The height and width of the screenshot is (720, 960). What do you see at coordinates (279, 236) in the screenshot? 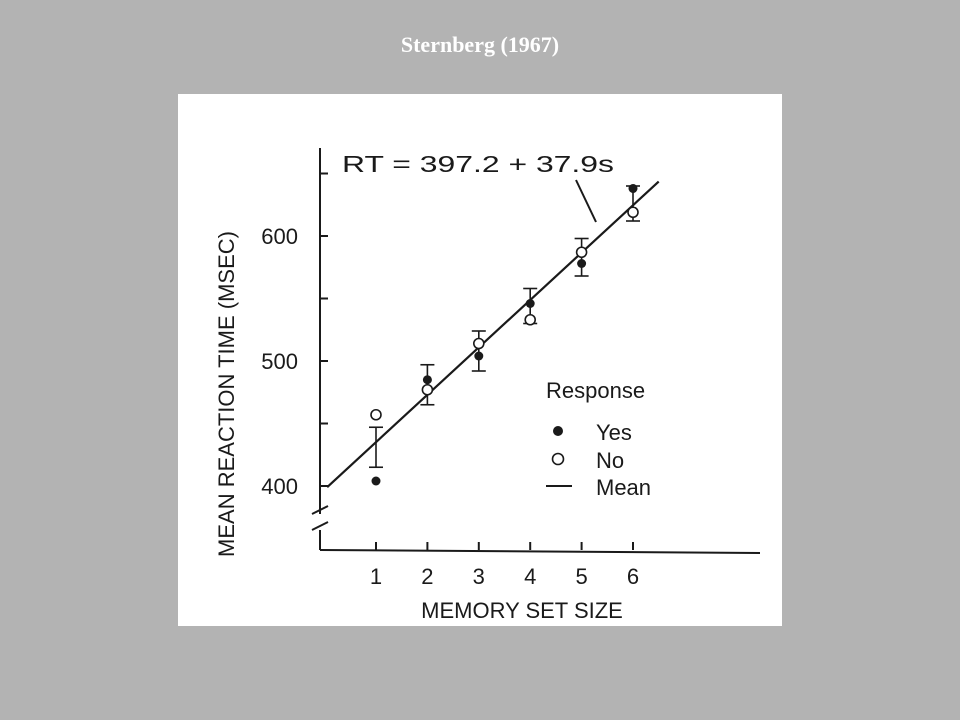
I see `y-tick-label: 600` at bounding box center [279, 236].